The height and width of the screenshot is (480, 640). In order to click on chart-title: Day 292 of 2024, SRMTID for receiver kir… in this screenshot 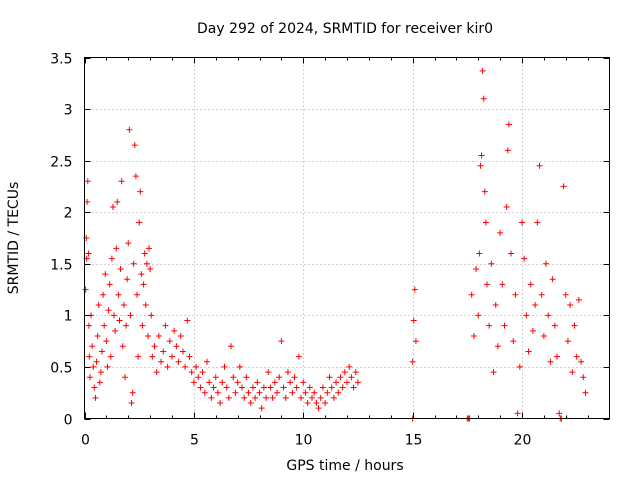, I will do `click(345, 29)`.